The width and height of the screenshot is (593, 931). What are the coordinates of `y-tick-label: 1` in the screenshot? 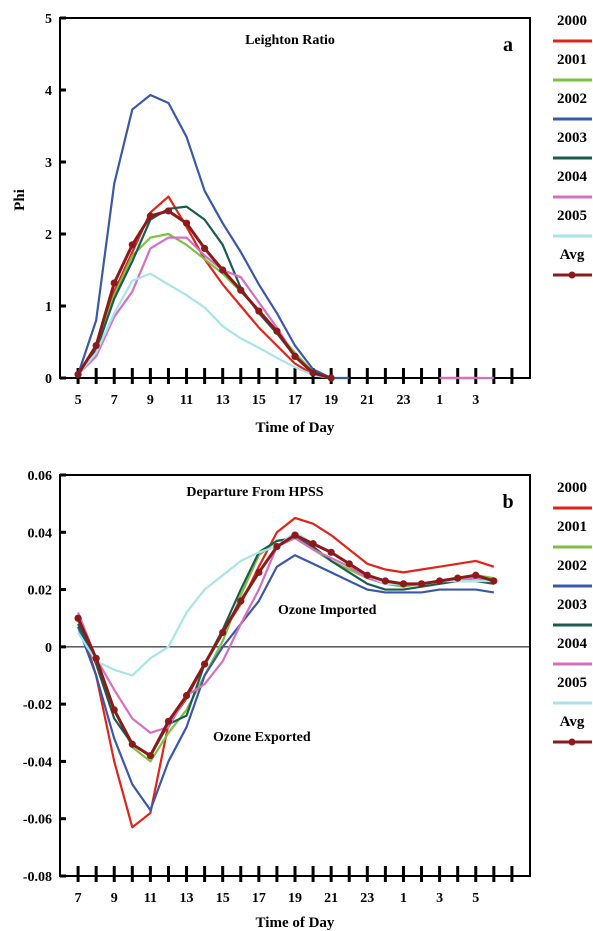 It's located at (48, 307).